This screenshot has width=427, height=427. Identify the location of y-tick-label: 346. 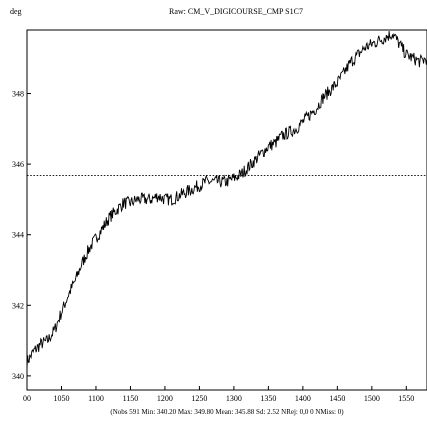
(18, 164).